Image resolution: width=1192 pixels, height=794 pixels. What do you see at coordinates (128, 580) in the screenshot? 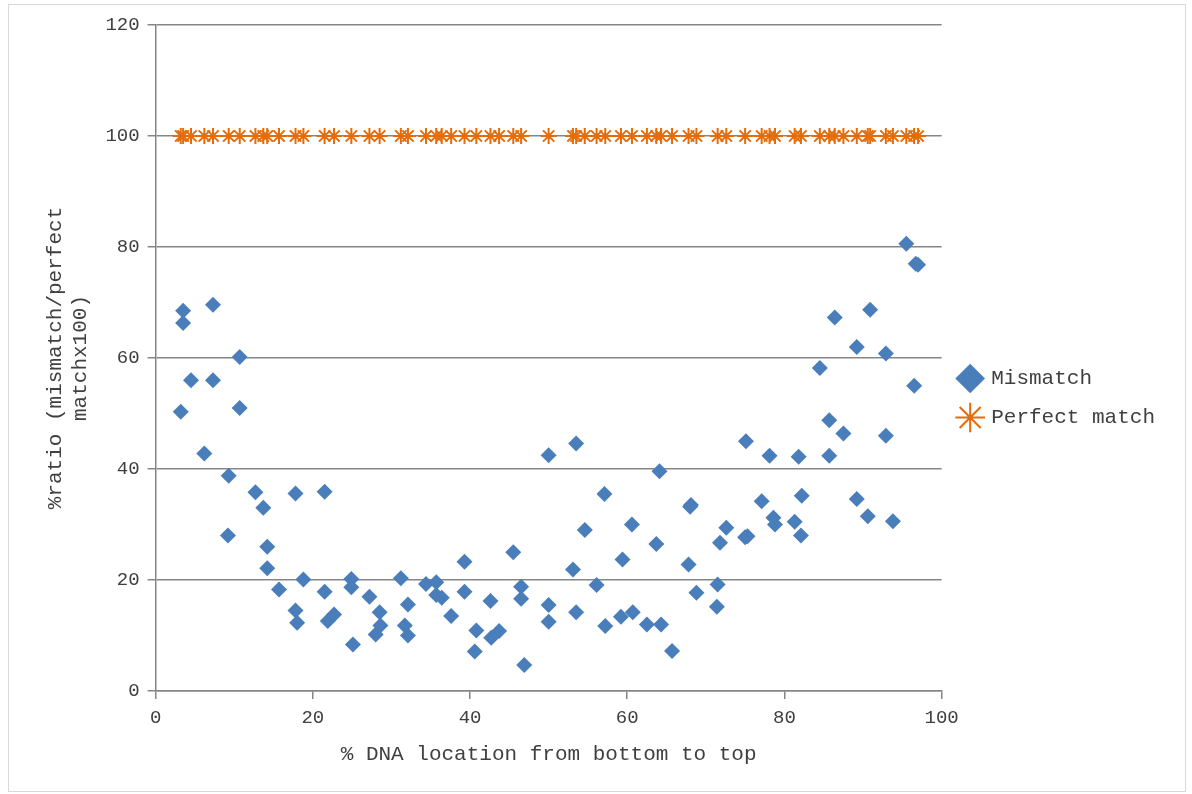
I see `y-tick-label: 20` at bounding box center [128, 580].